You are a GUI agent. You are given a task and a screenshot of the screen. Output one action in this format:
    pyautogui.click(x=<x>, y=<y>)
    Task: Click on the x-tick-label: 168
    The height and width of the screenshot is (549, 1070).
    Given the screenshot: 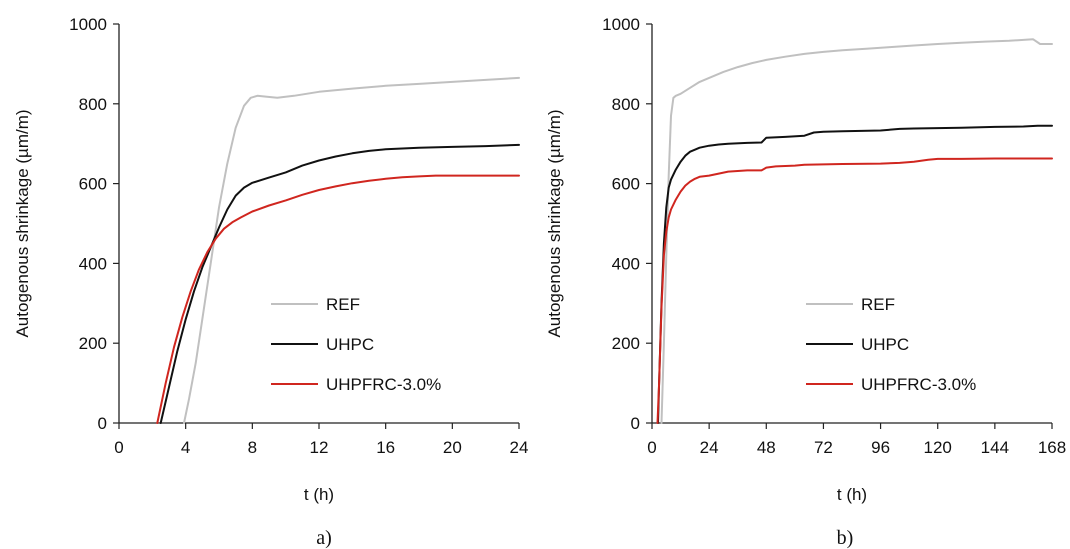 What is the action you would take?
    pyautogui.click(x=1052, y=447)
    